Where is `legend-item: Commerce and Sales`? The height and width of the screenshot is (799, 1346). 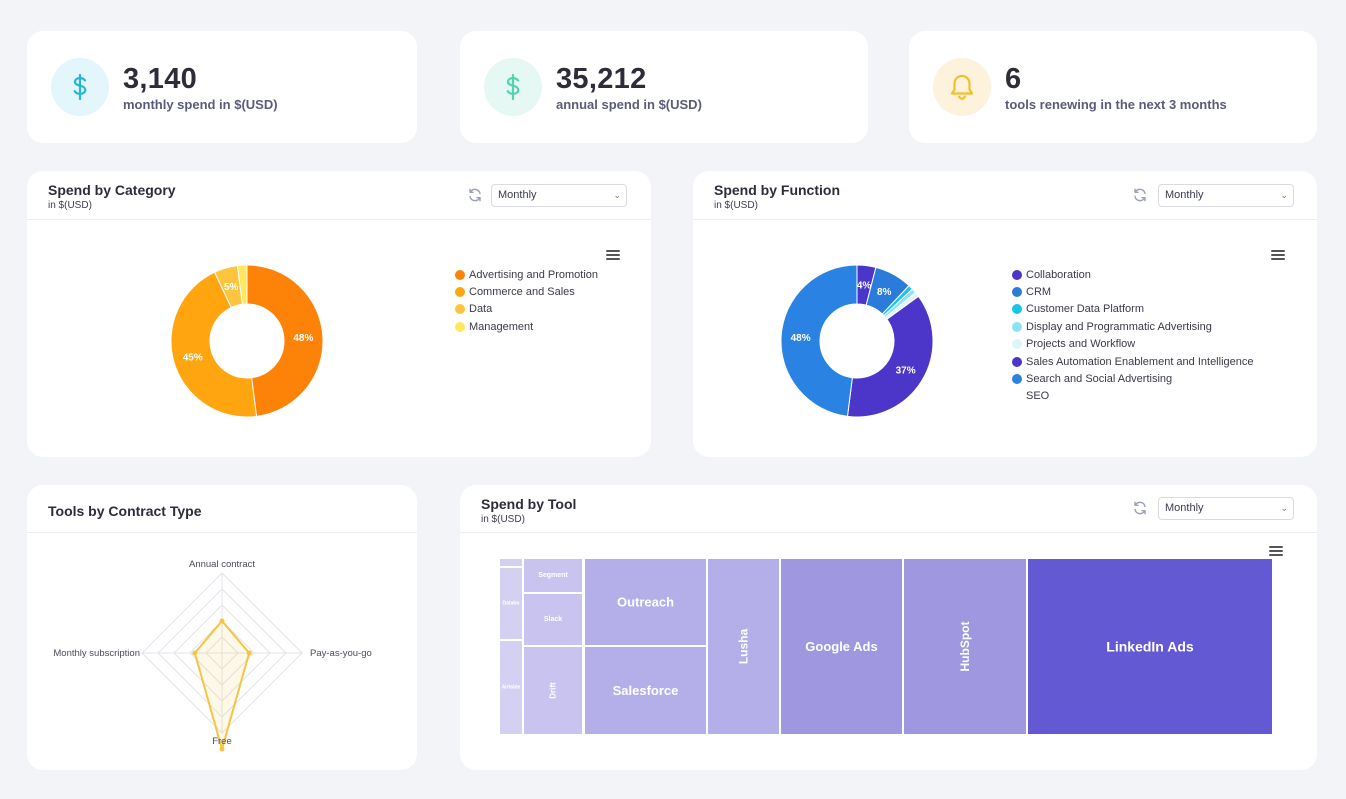 legend-item: Commerce and Sales is located at coordinates (526, 291).